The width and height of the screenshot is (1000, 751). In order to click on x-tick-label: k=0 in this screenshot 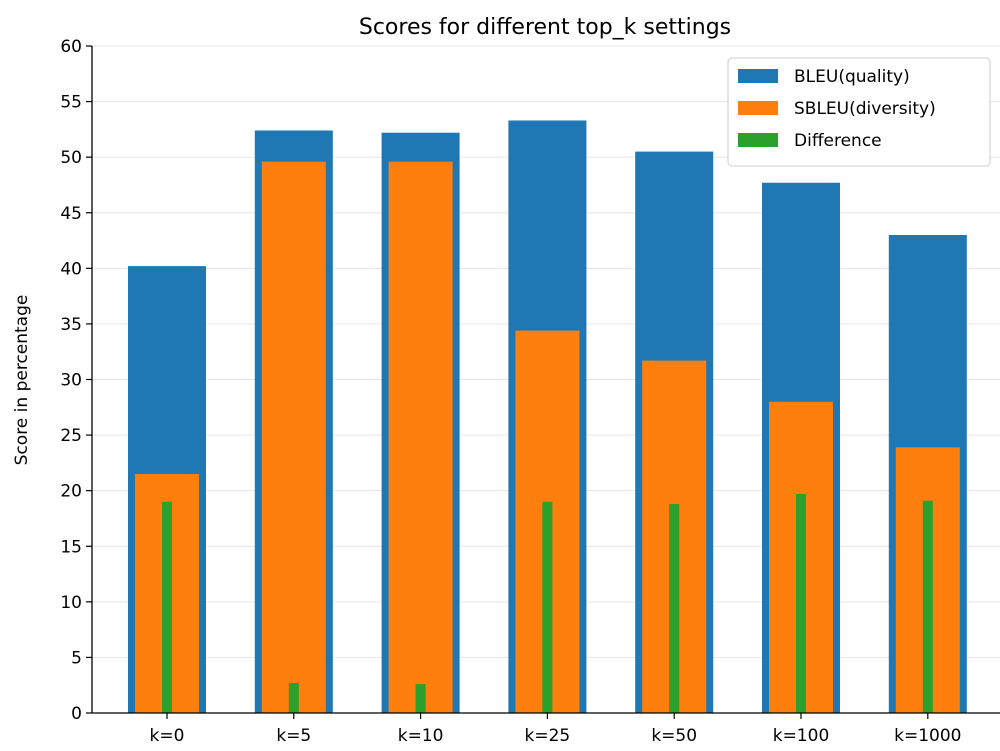, I will do `click(167, 736)`.